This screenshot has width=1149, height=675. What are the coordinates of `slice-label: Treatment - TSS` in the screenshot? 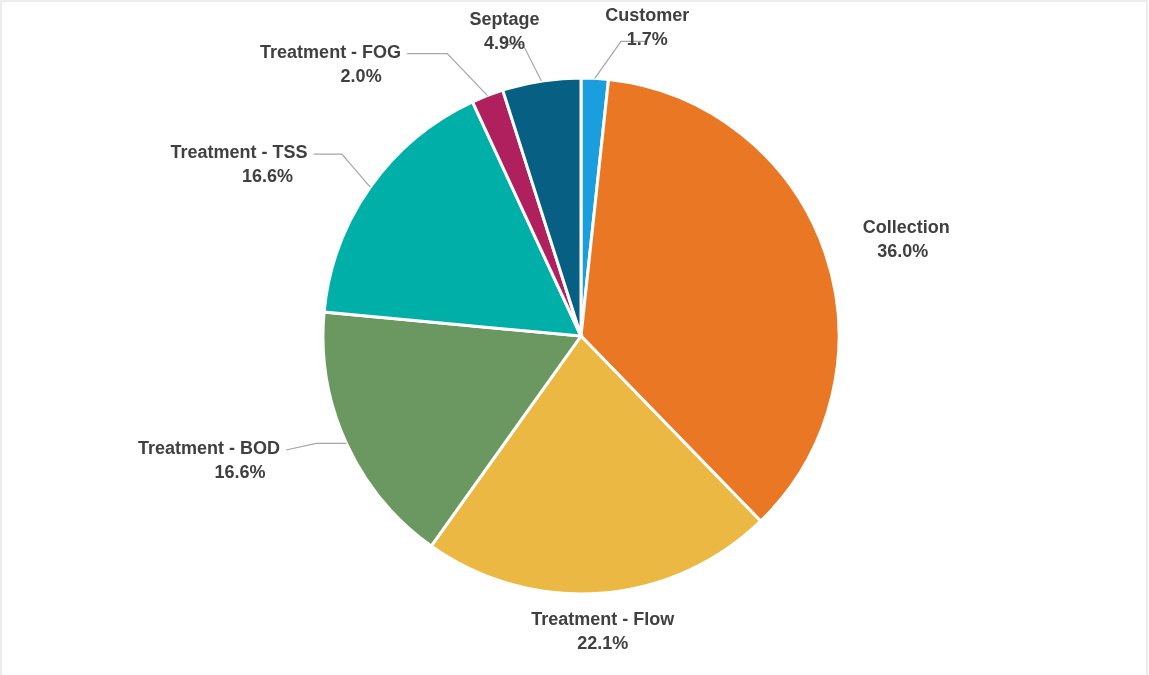 It's located at (239, 152).